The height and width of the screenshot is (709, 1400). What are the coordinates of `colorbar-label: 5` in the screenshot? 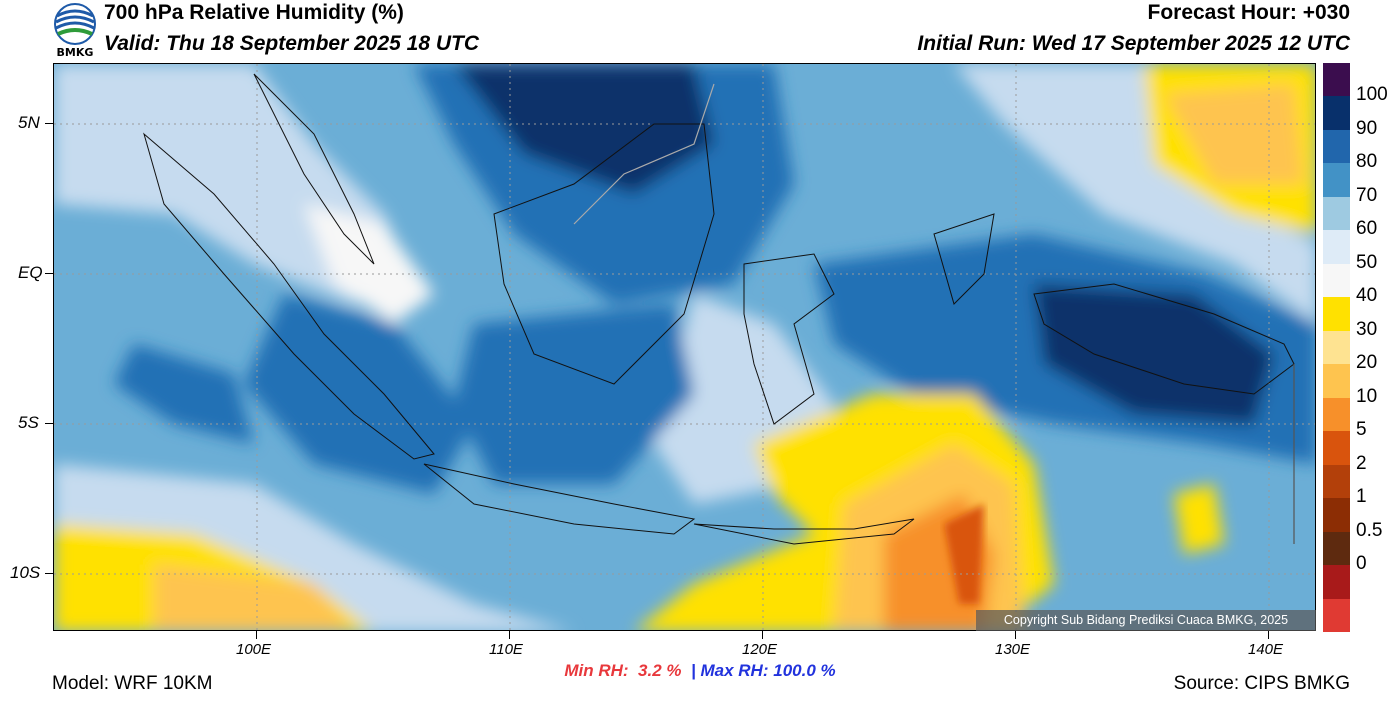 It's located at (1361, 430).